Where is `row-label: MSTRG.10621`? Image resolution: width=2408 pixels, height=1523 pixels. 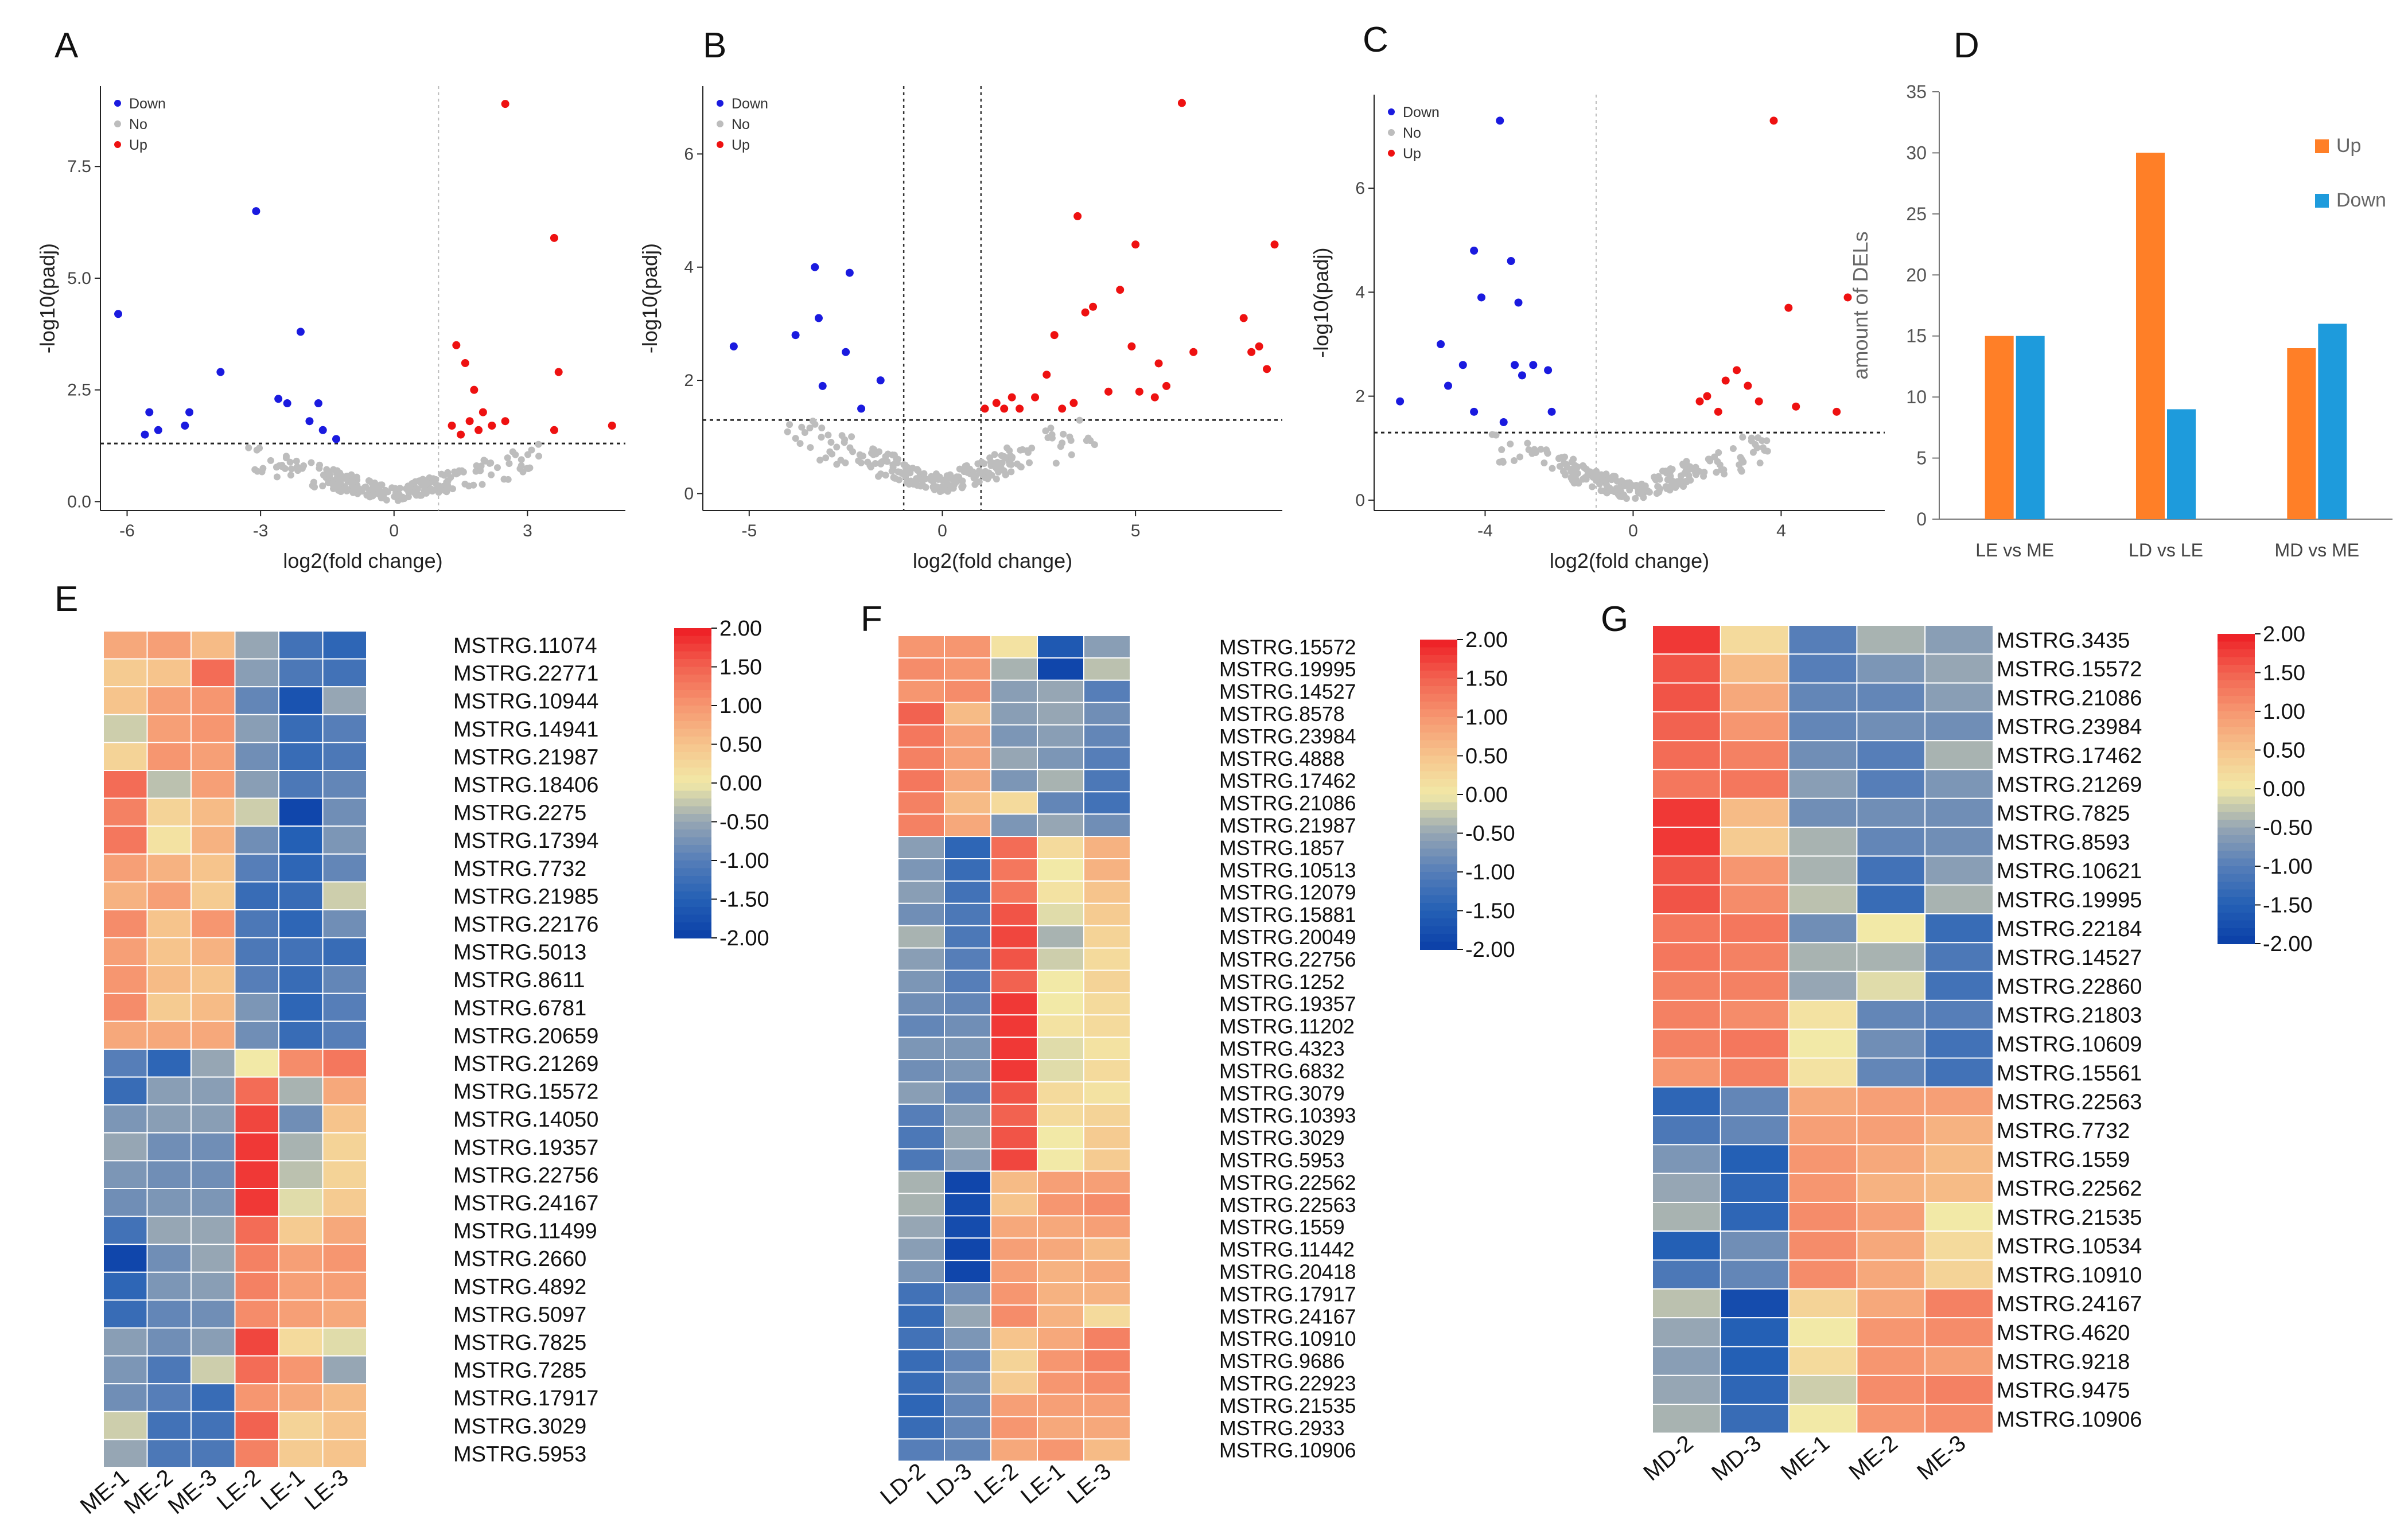 row-label: MSTRG.10621 is located at coordinates (2069, 871).